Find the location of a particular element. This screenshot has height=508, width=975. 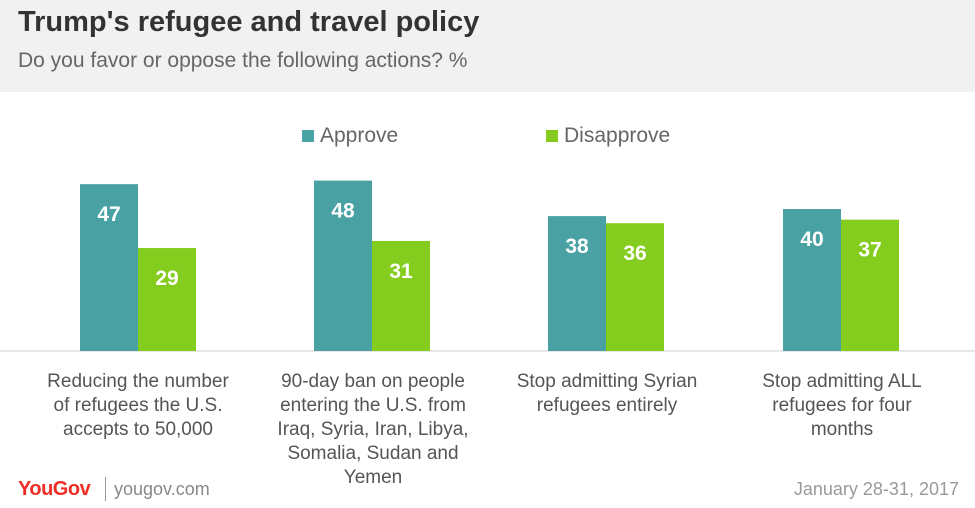

chart-title: Trump's refugee and travel policy is located at coordinates (249, 22).